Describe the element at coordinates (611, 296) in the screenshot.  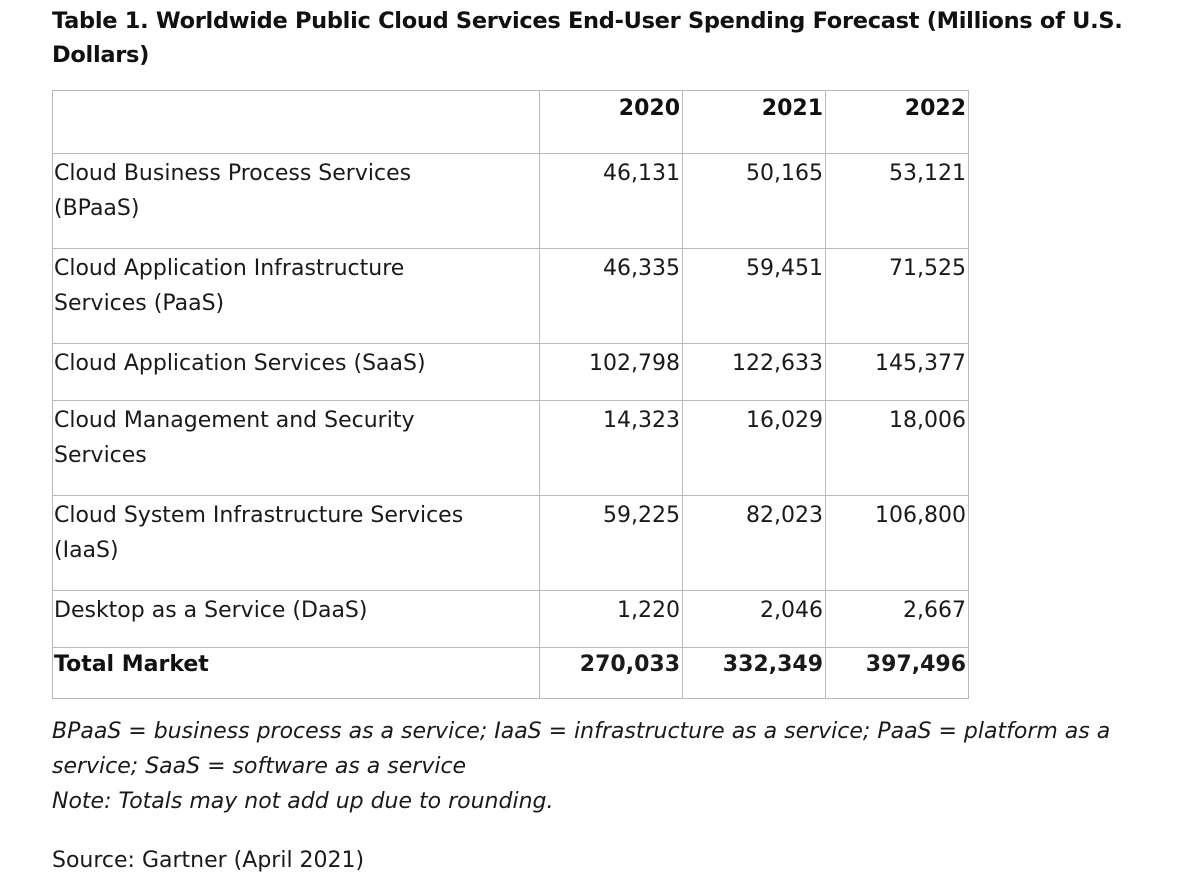
I see `cell-2020: 46,335` at that location.